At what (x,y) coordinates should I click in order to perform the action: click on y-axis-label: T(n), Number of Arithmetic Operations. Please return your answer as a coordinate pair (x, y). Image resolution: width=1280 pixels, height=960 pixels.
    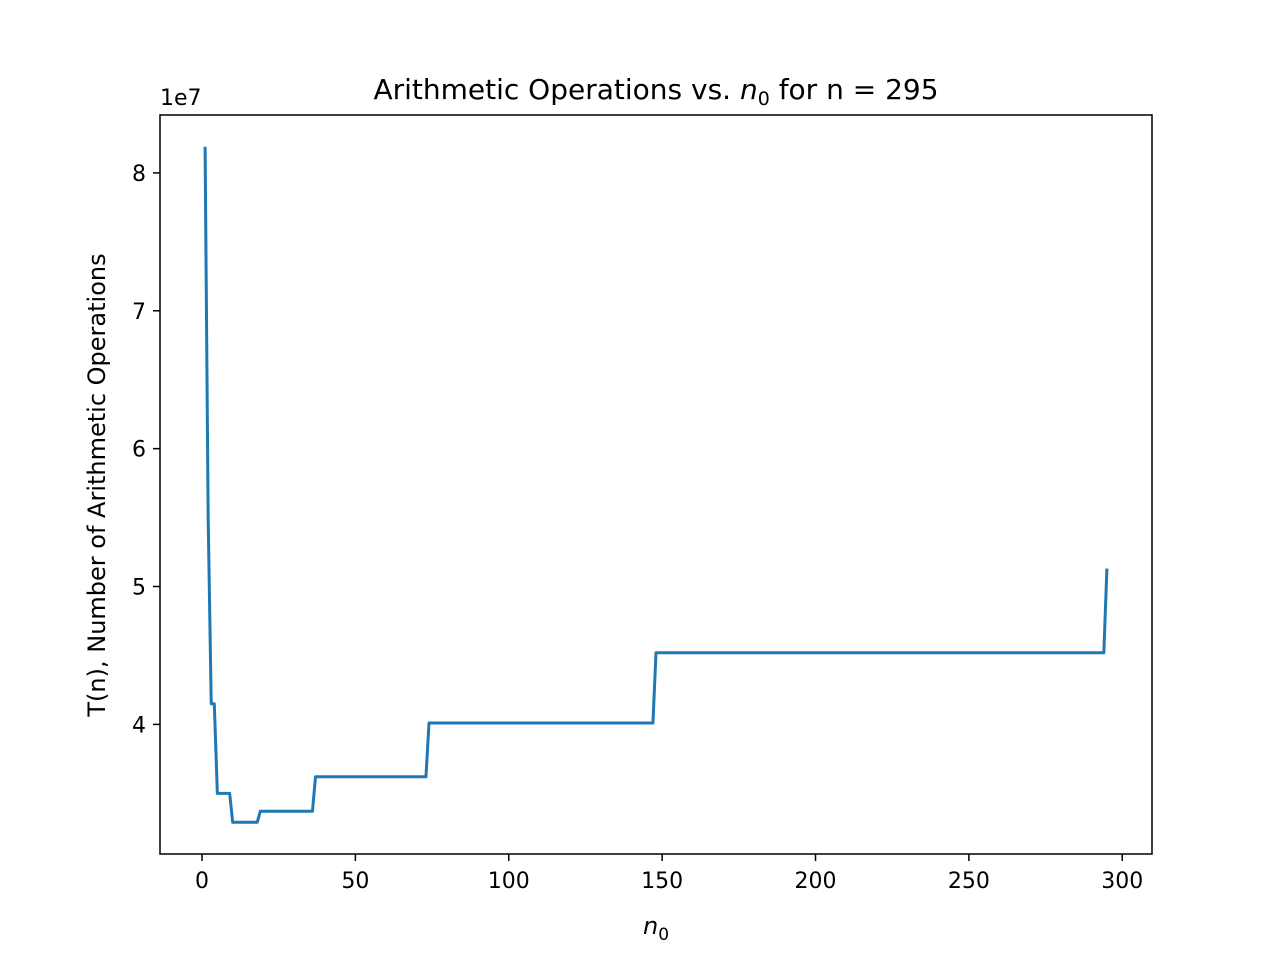
    Looking at the image, I should click on (97, 485).